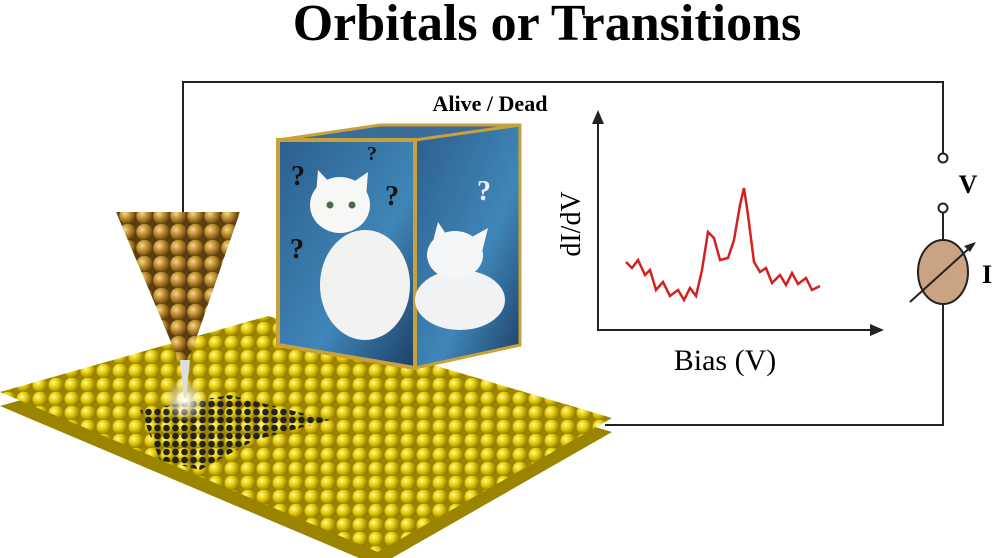 This screenshot has height=558, width=996. Describe the element at coordinates (598, 117) in the screenshot. I see `y-axis-arrow` at that location.